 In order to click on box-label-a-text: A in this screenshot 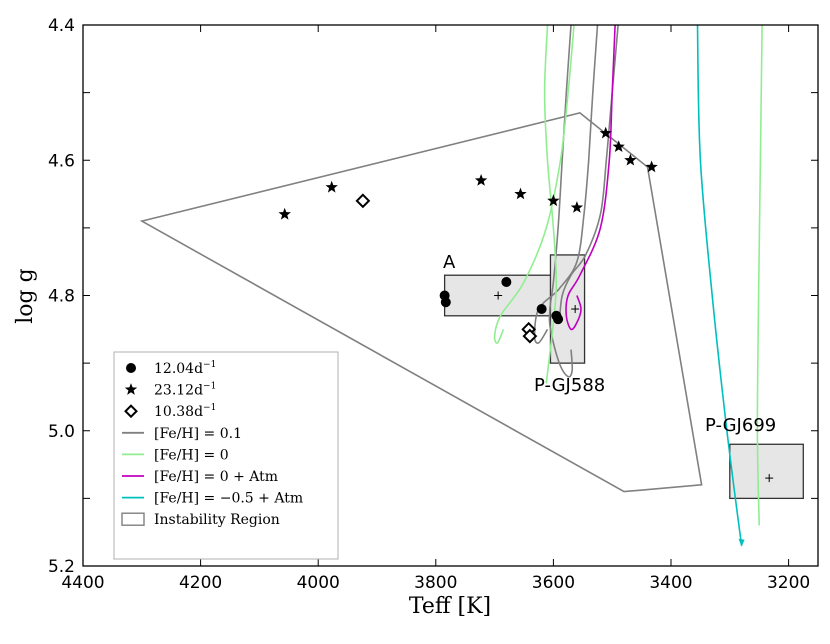, I will do `click(449, 262)`.